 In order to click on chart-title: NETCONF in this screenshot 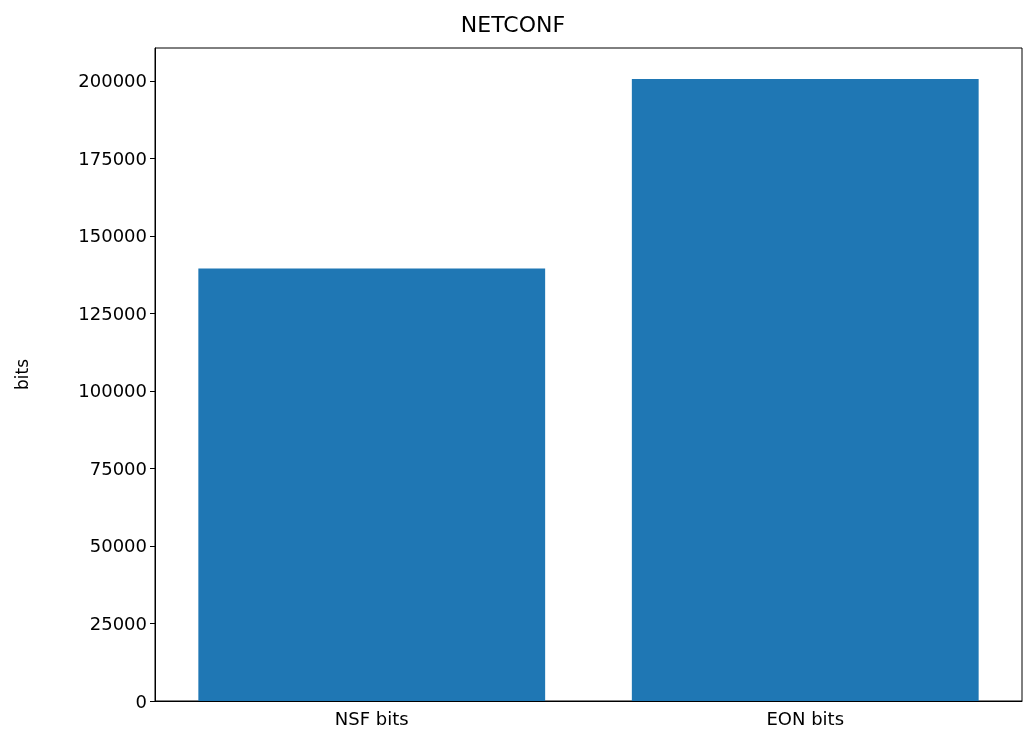, I will do `click(513, 24)`.